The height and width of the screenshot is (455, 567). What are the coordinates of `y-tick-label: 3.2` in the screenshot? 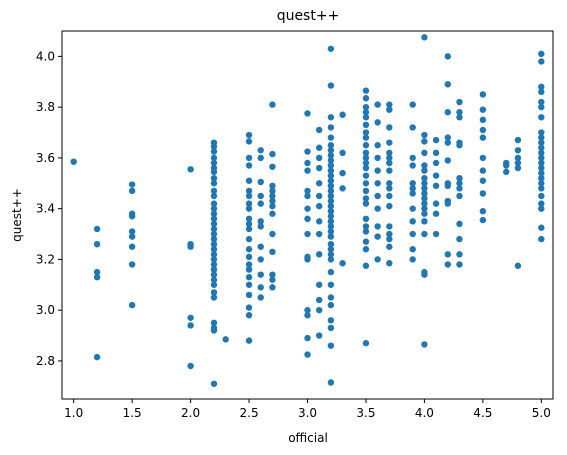 It's located at (45, 259).